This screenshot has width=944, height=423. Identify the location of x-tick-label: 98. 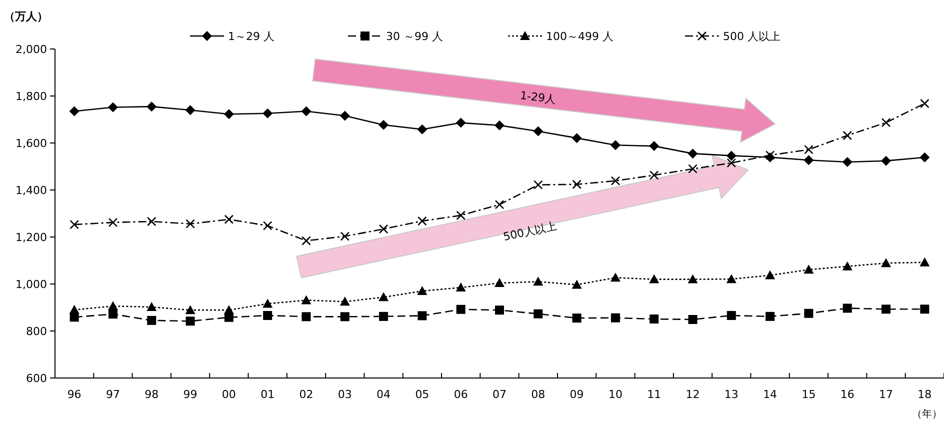
(151, 394).